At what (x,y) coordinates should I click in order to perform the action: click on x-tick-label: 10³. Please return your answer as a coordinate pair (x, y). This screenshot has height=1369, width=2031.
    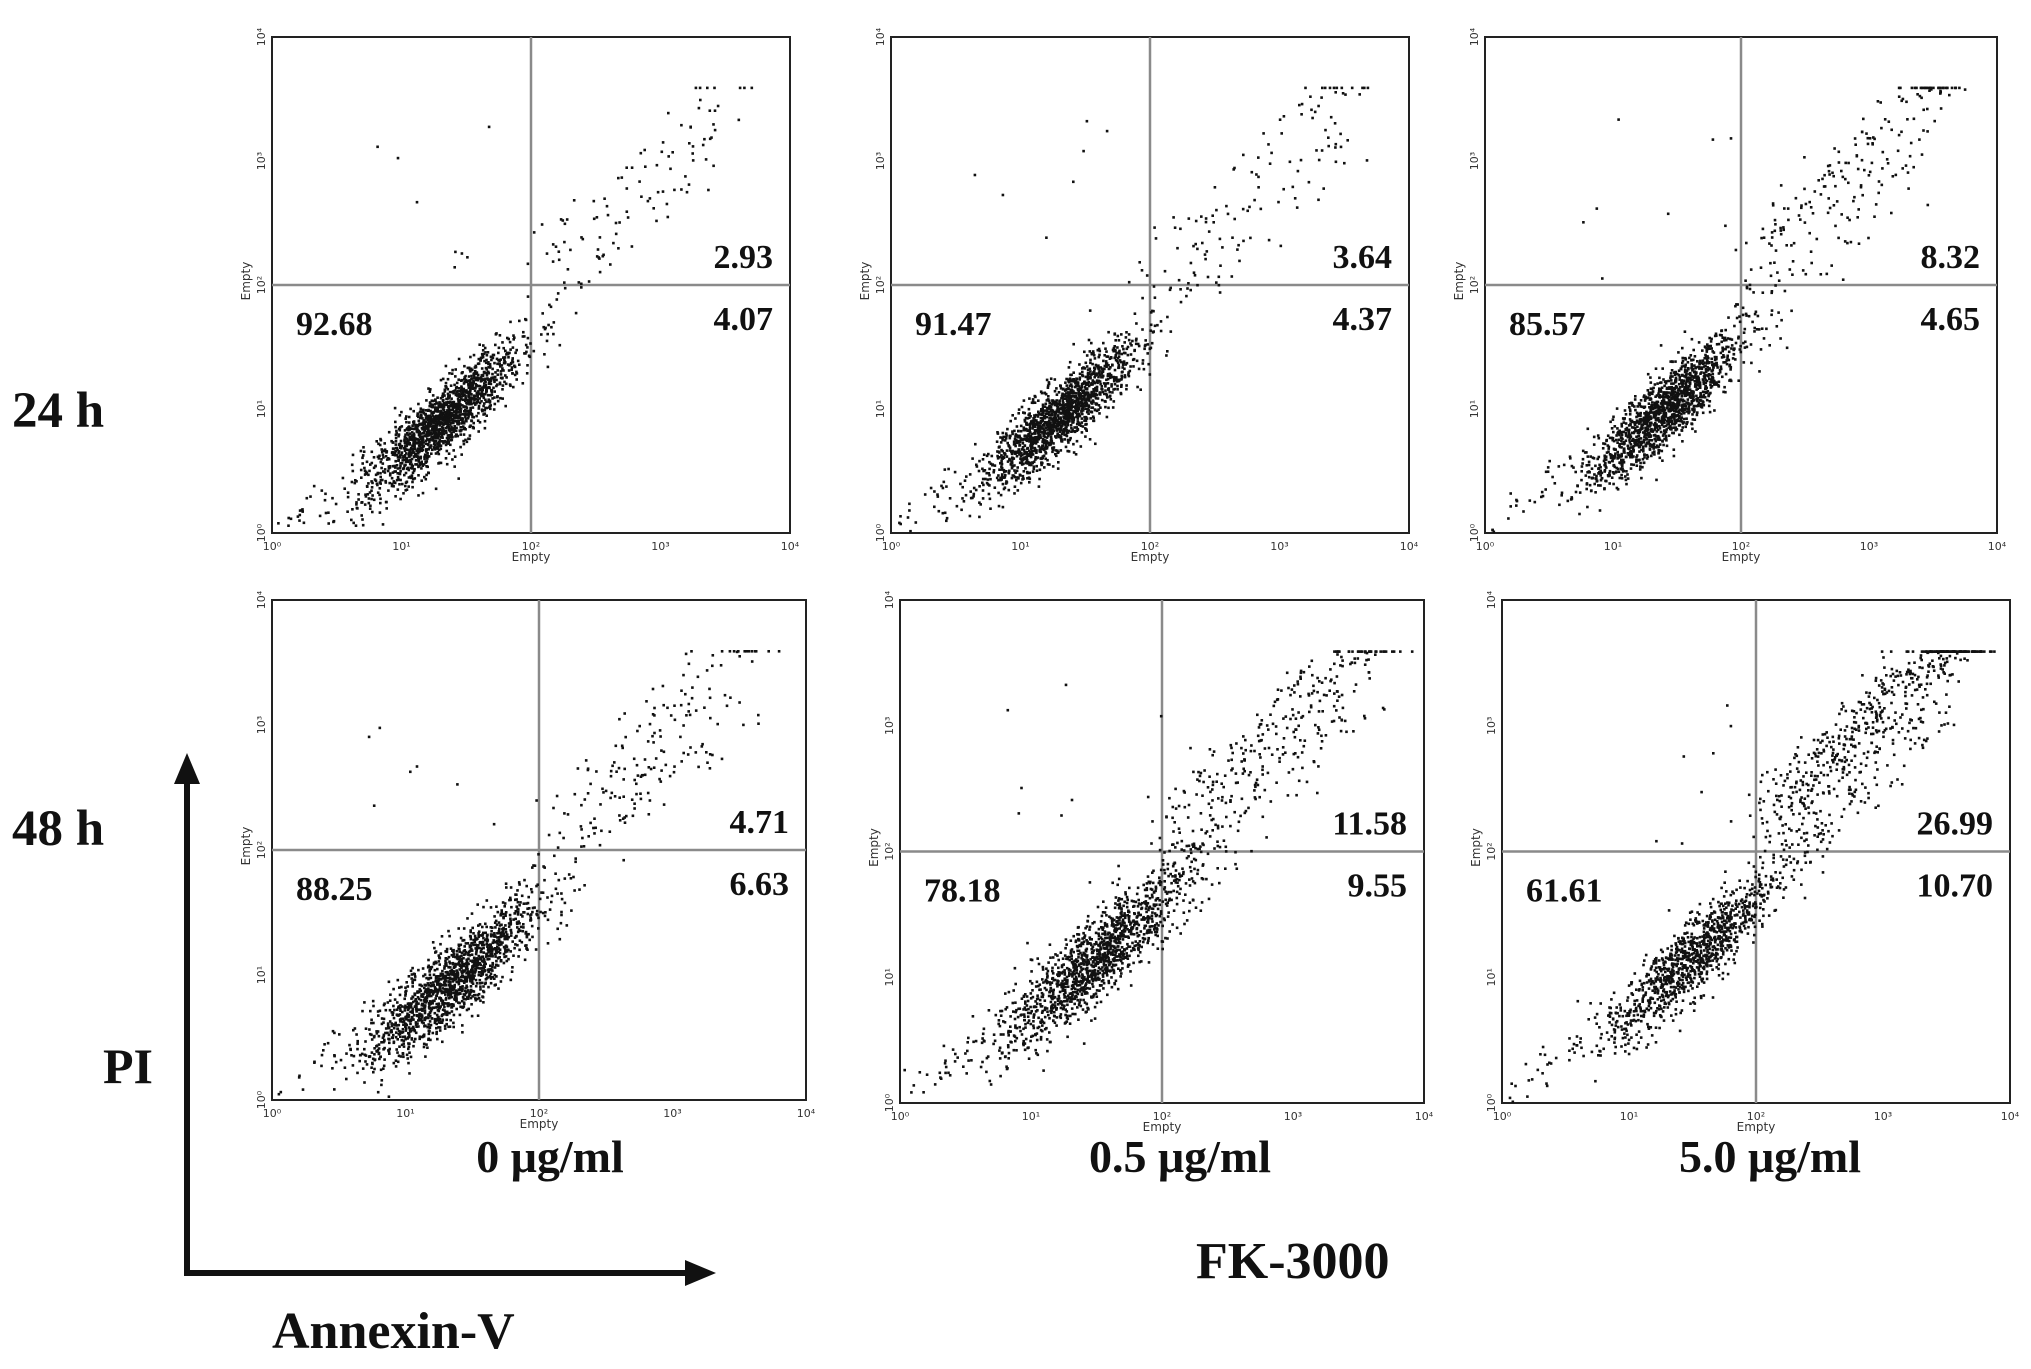
    Looking at the image, I should click on (660, 546).